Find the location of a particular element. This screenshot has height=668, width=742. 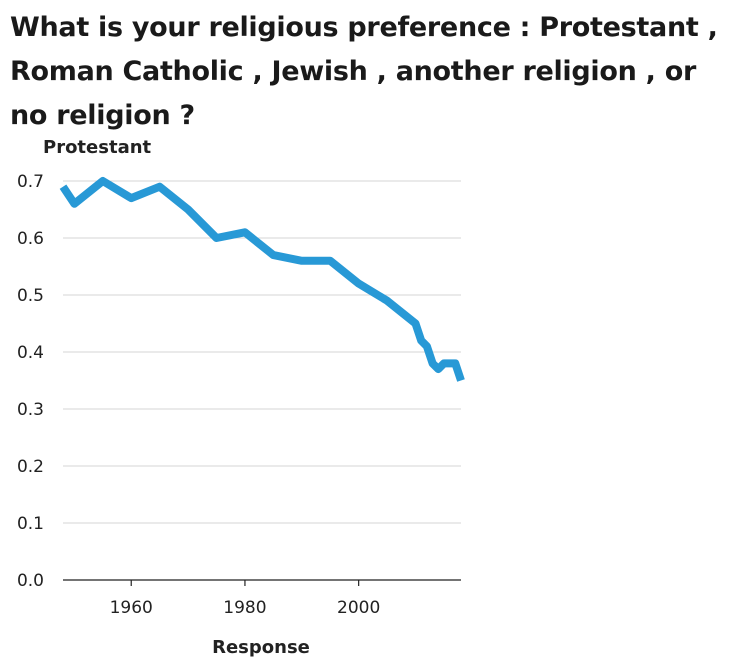

y-tick-label: 0.1 is located at coordinates (30, 524).